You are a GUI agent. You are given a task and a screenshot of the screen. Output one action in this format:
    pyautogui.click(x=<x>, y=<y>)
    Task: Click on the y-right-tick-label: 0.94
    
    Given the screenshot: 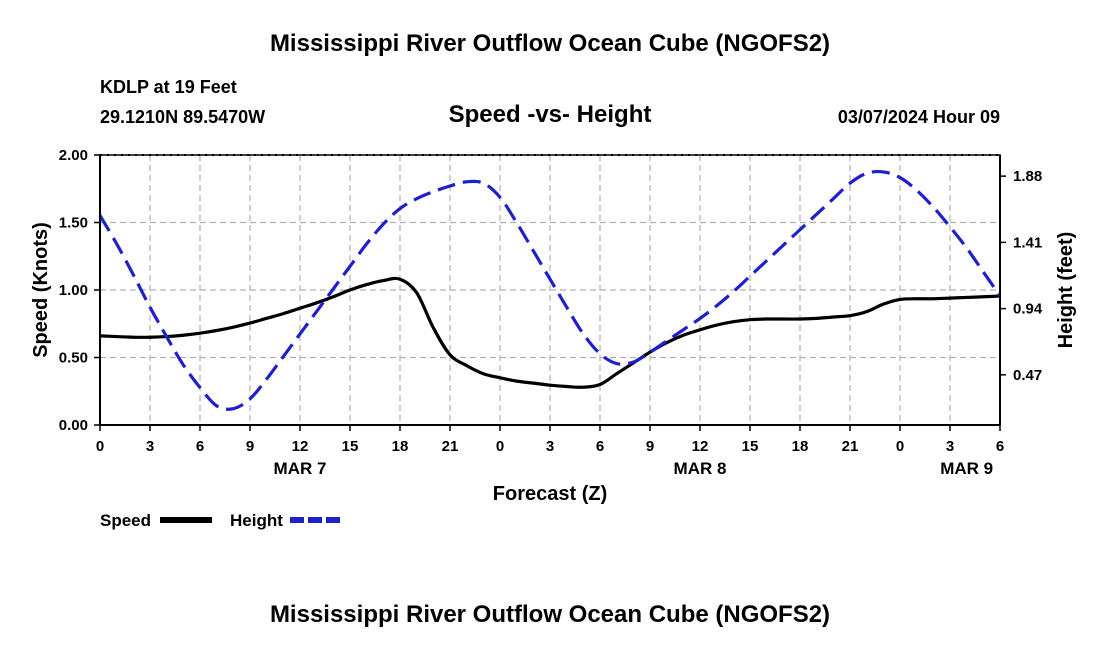 What is the action you would take?
    pyautogui.click(x=1028, y=309)
    